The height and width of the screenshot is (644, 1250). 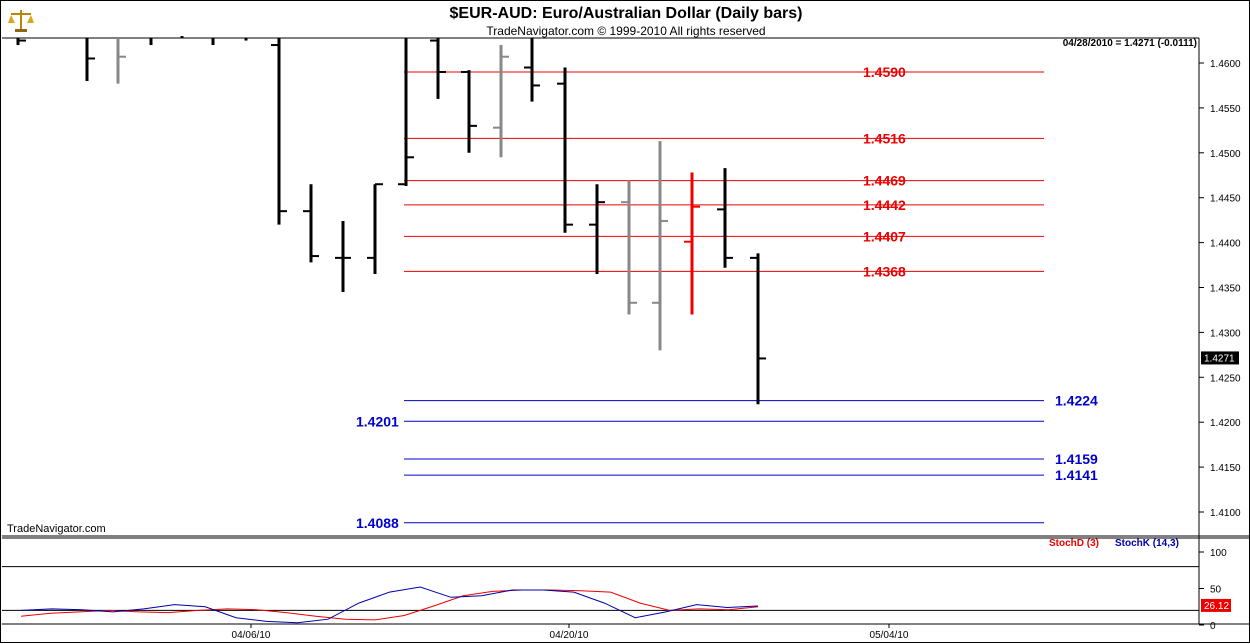 What do you see at coordinates (251, 635) in the screenshot?
I see `date-label: 04/06/10` at bounding box center [251, 635].